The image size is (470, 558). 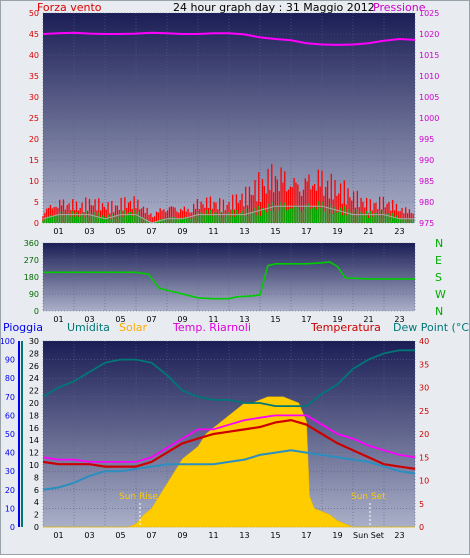 What do you see at coordinates (36, 202) in the screenshot?
I see `wind-tick-label: 5` at bounding box center [36, 202].